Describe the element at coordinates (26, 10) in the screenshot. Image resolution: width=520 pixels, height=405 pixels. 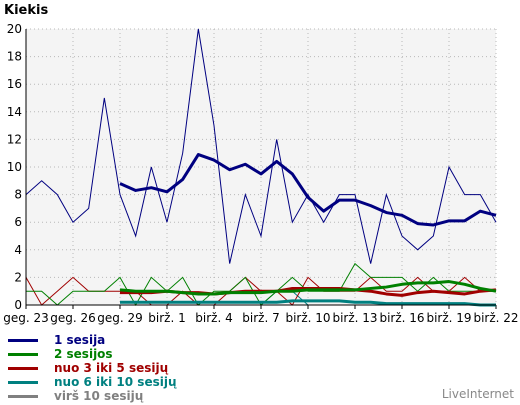
I see `y-axis-title: Kiekis` at that location.